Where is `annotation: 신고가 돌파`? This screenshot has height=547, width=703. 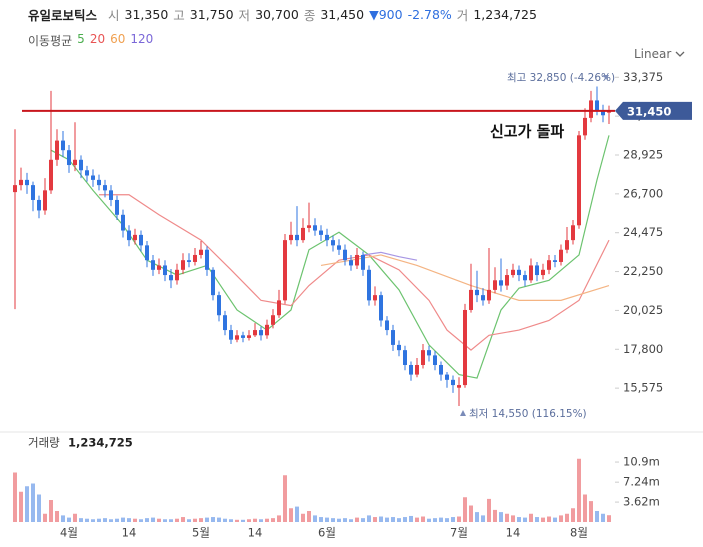
annotation: 신고가 돌파 is located at coordinates (527, 132).